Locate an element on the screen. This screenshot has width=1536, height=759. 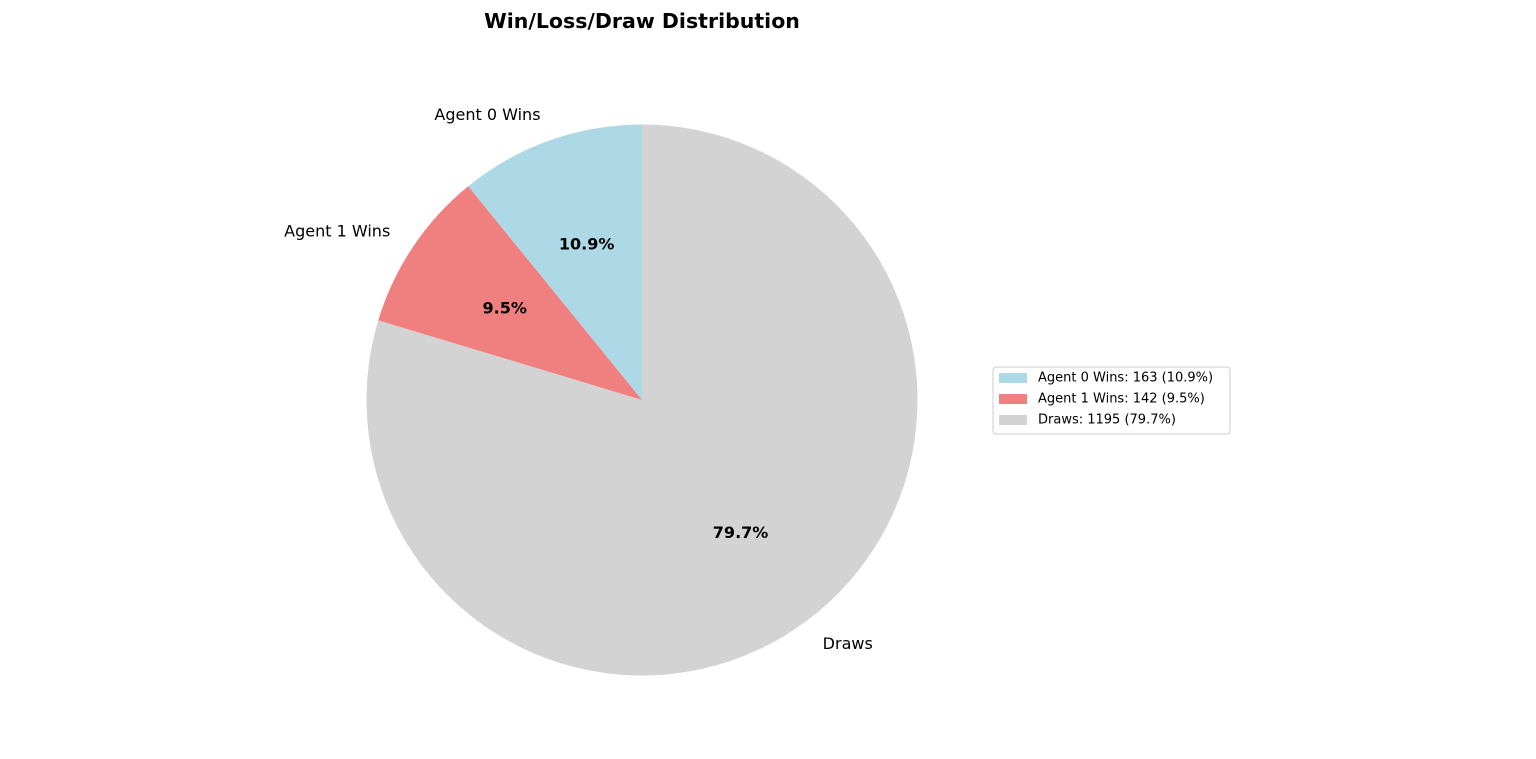
legend-label-agent-1-wins: Agent 1 Wins: 142 (9.5%) is located at coordinates (1121, 399).